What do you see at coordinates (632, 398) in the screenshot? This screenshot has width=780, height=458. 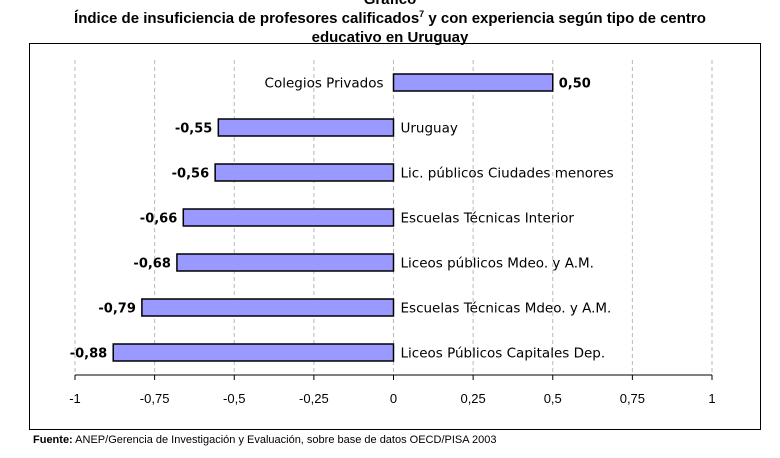 I see `x-tick-label: 0,75` at bounding box center [632, 398].